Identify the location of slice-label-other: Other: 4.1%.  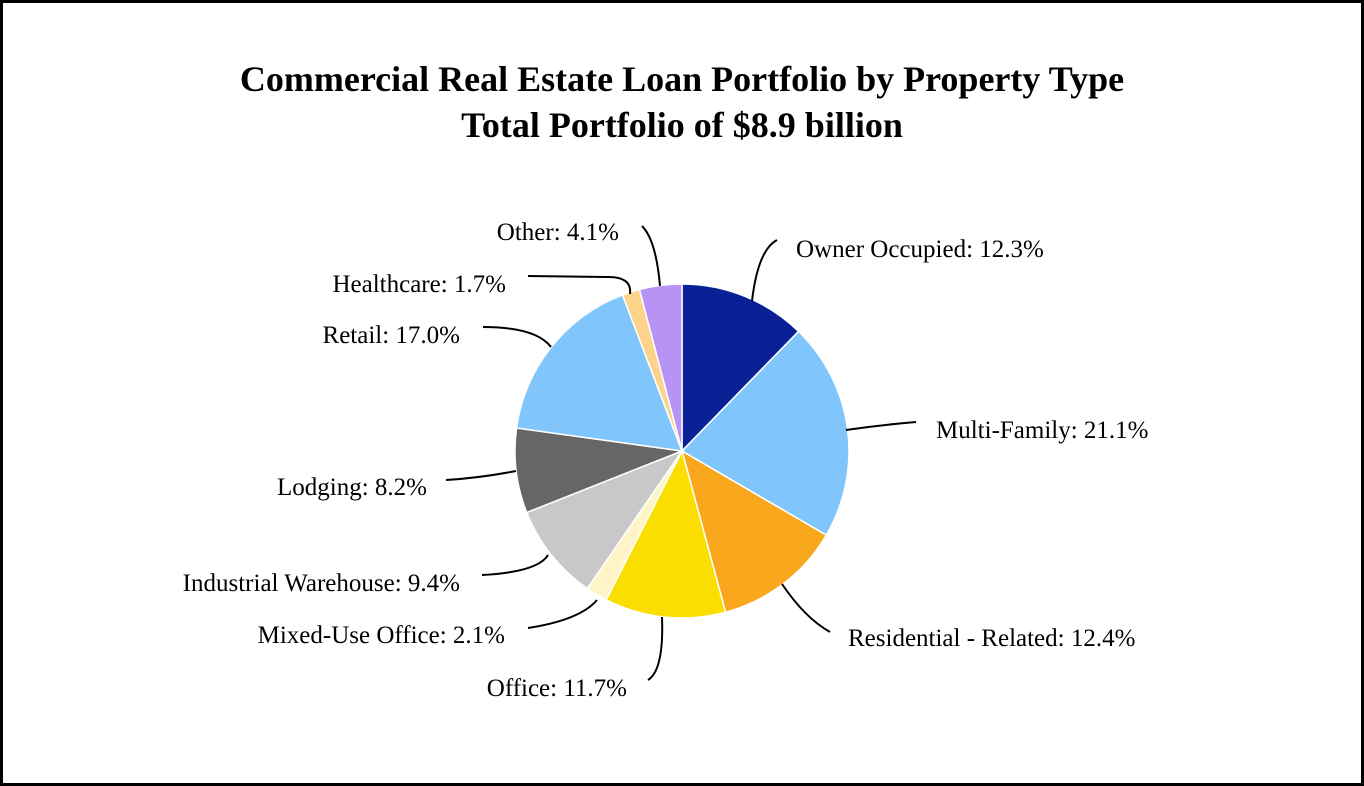
(558, 232).